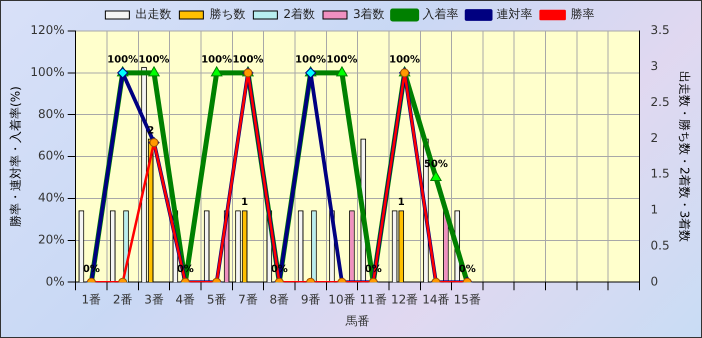 This screenshot has width=702, height=338. I want to click on x-tick-label: 11番, so click(373, 299).